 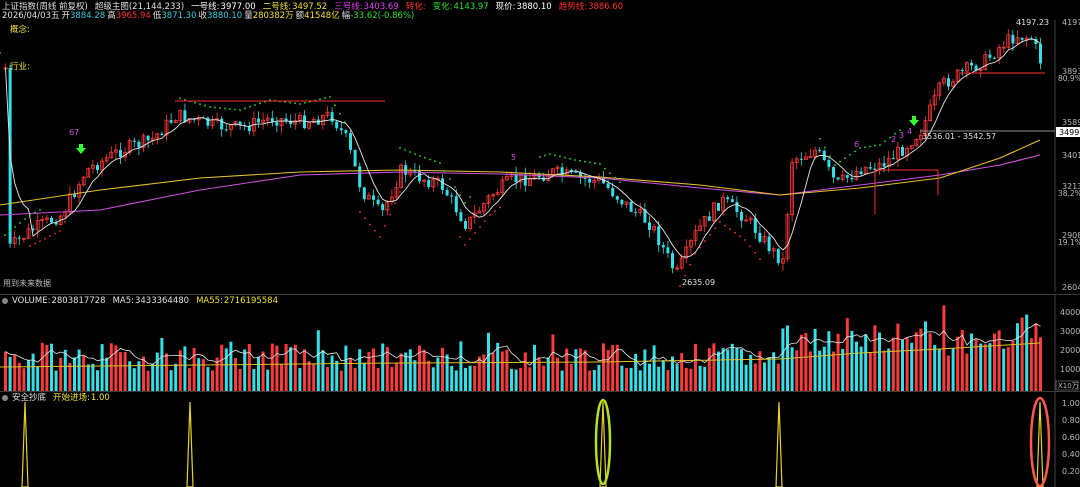 I want to click on signal-sub-label: 开始进场:, so click(x=71, y=398).